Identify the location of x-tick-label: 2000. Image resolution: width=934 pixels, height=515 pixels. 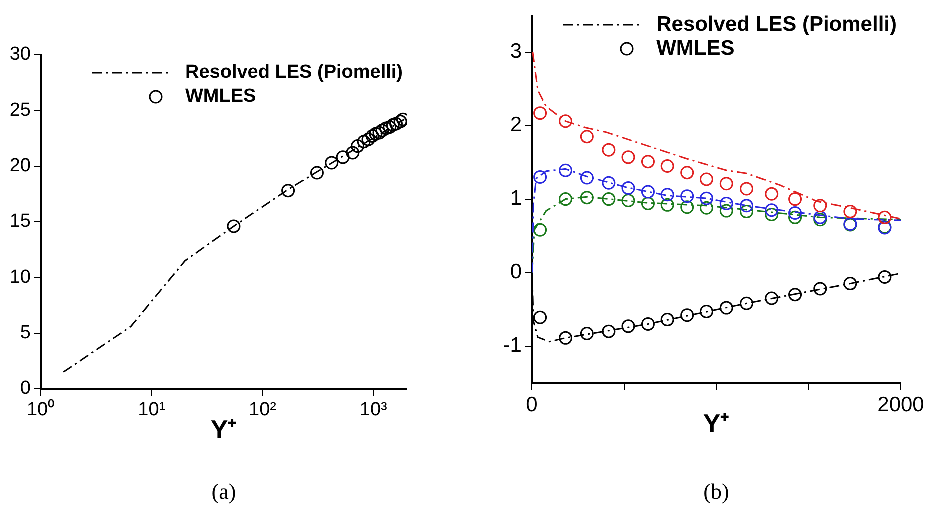
(901, 404).